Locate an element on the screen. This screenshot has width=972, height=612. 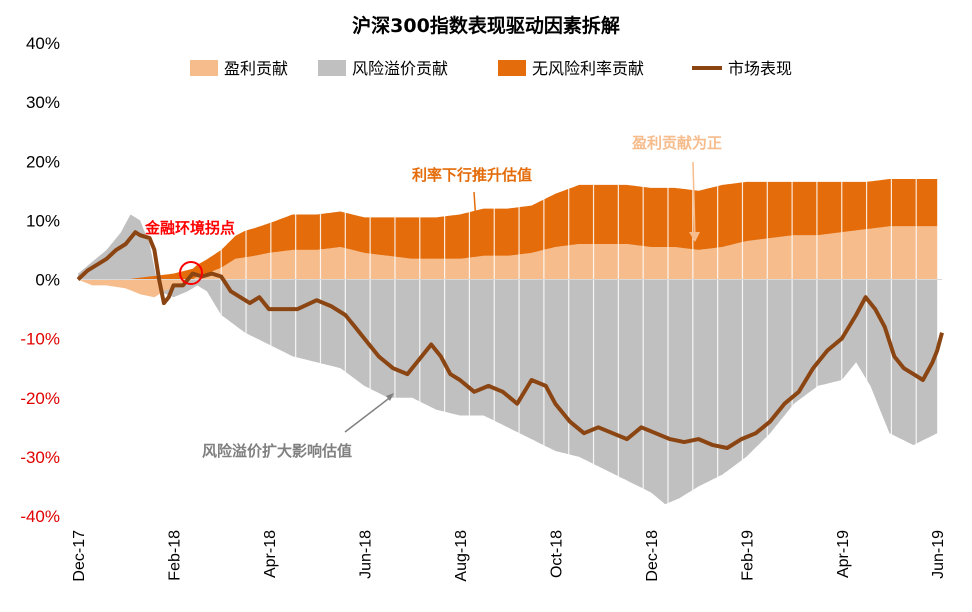
legend-label-earnings: 盈利贡献 is located at coordinates (256, 68).